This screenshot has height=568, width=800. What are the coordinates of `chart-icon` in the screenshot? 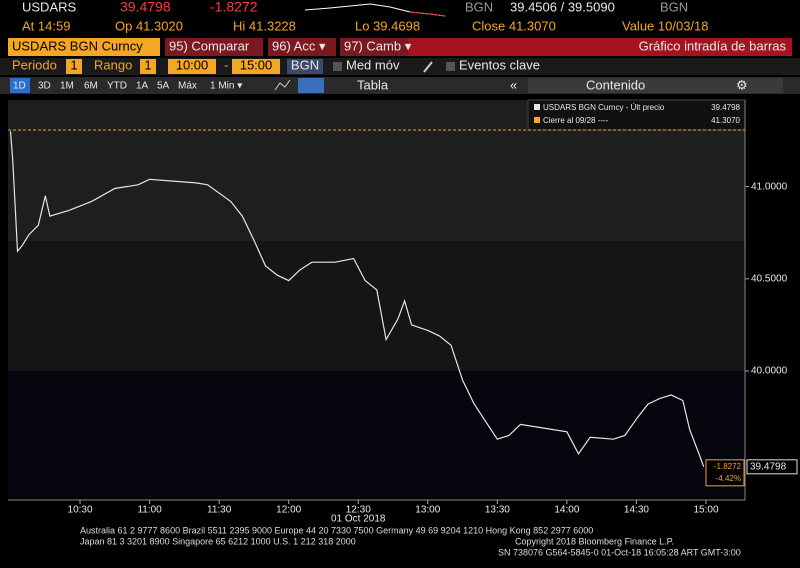 It's located at (282, 85).